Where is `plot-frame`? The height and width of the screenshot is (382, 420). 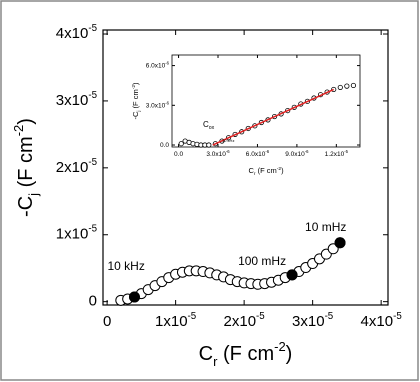
plot-frame is located at coordinates (266, 101).